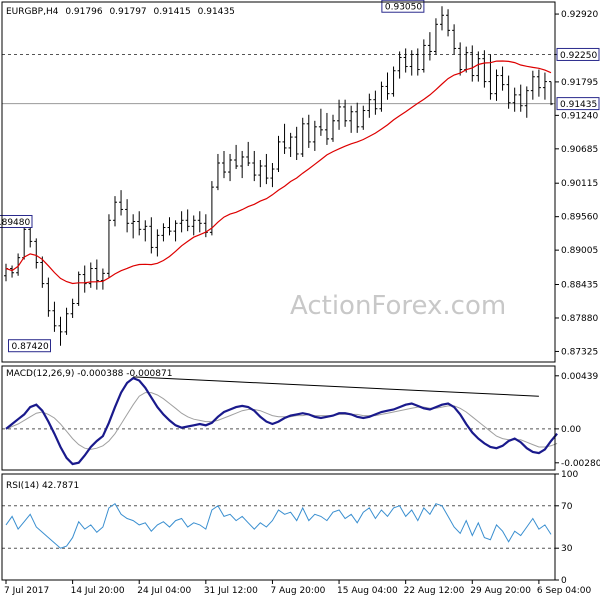  Describe the element at coordinates (579, 184) in the screenshot. I see `price-tick-label: 0.90115` at that location.